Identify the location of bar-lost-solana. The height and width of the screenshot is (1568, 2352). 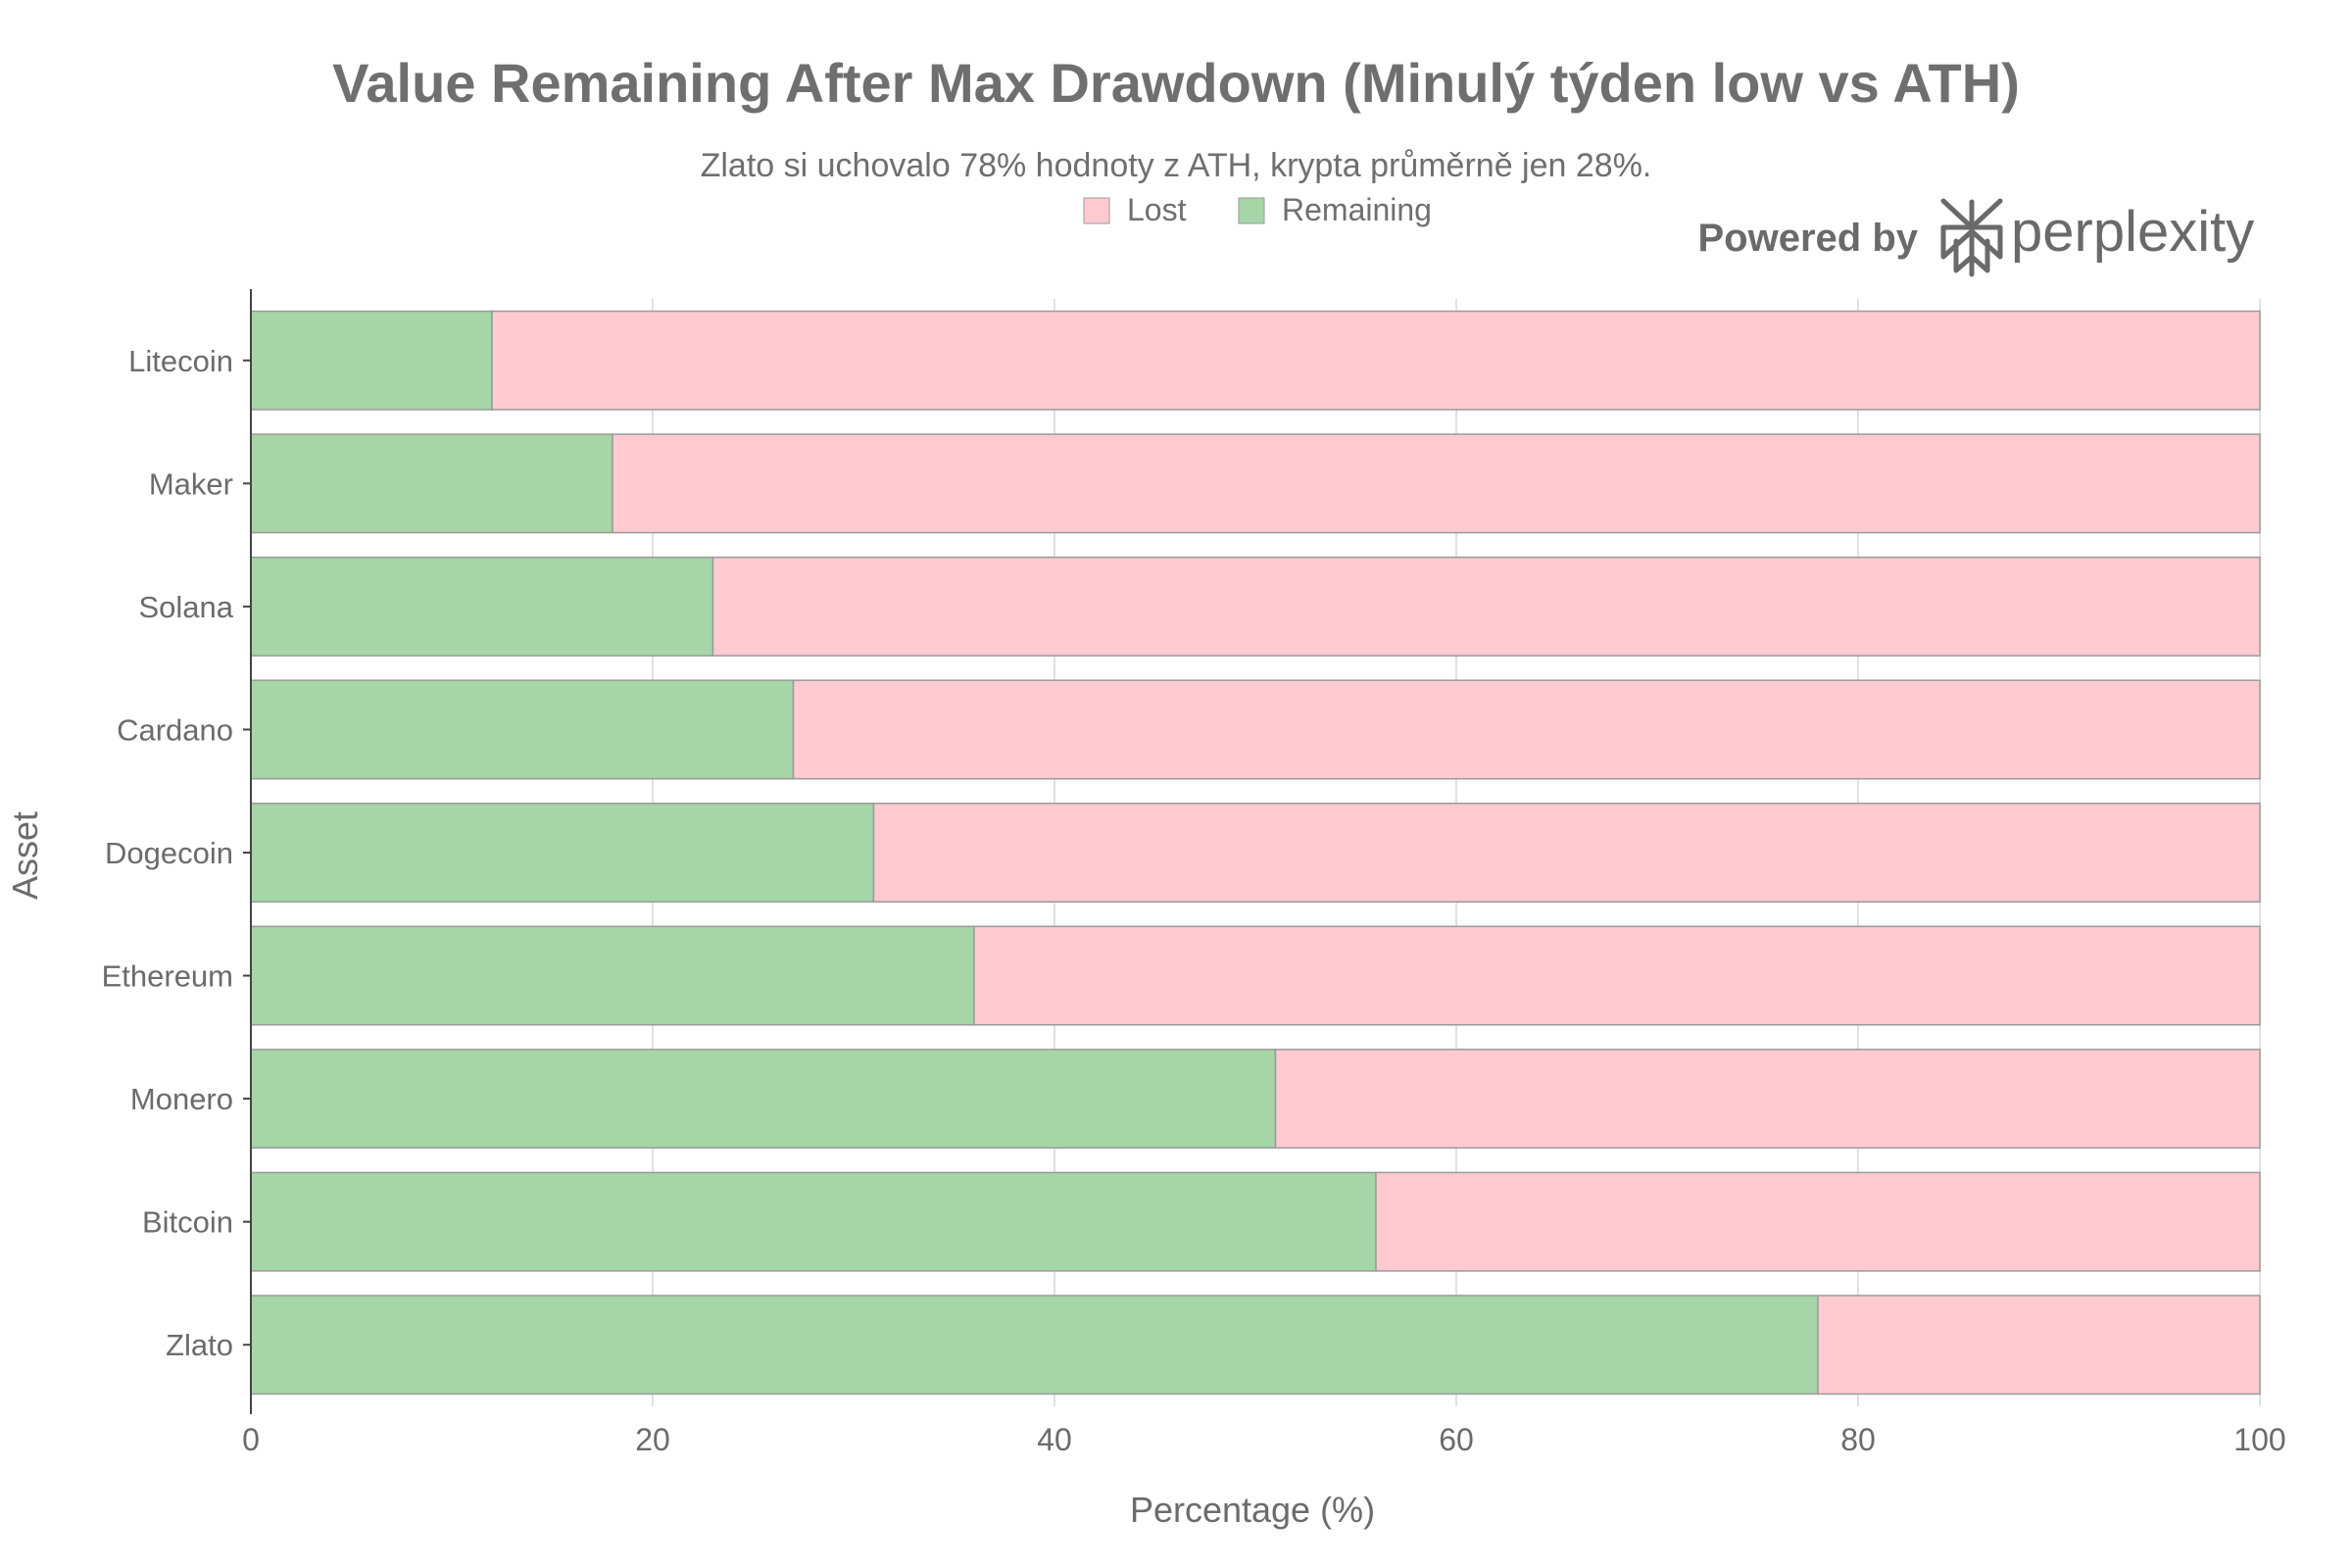
(1486, 606).